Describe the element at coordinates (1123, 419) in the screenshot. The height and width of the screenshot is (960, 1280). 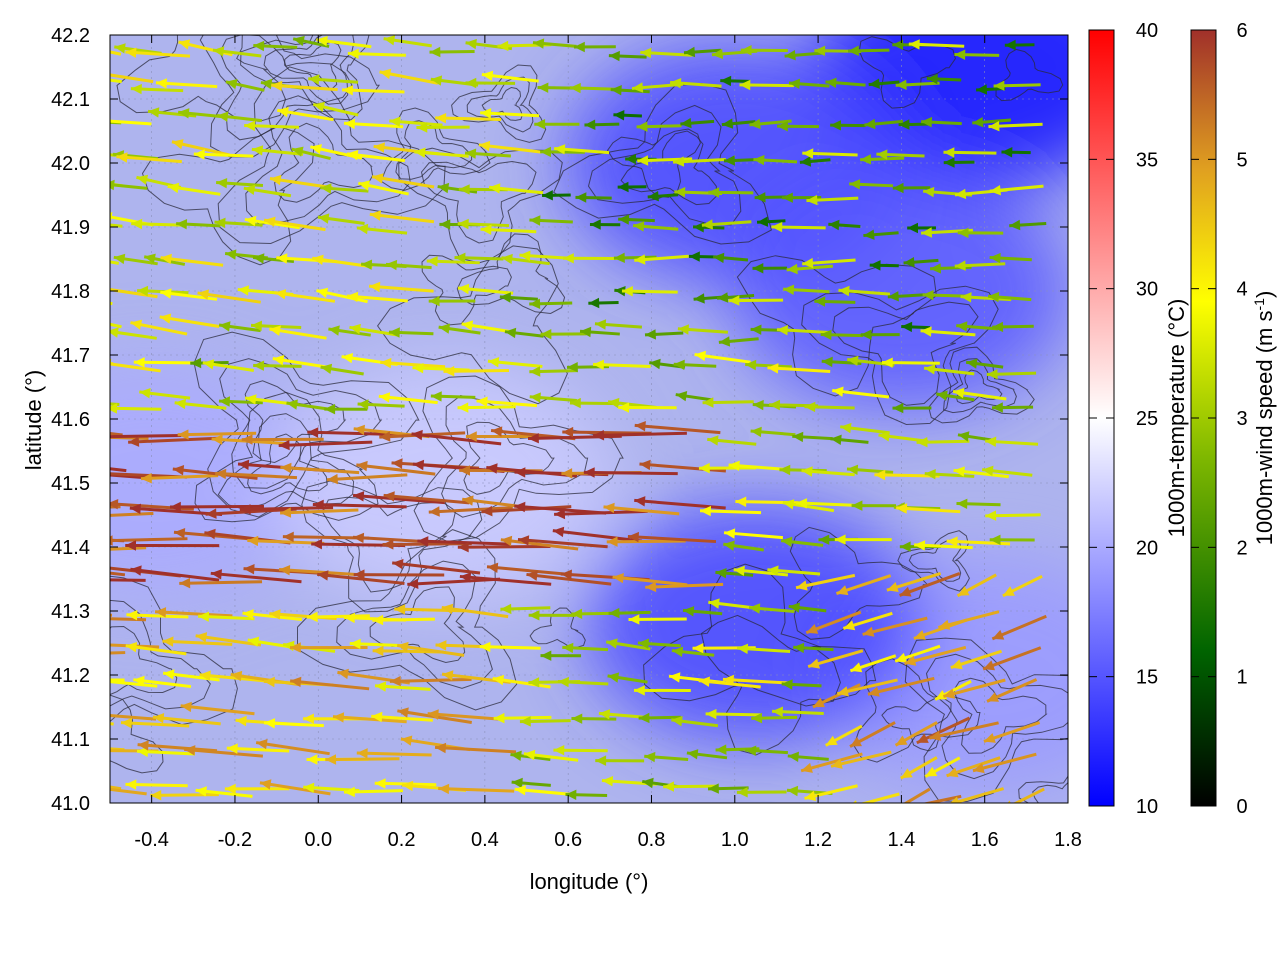
I see `temperature-colorbar-ticks: 10 15 20 25 30 35 40` at that location.